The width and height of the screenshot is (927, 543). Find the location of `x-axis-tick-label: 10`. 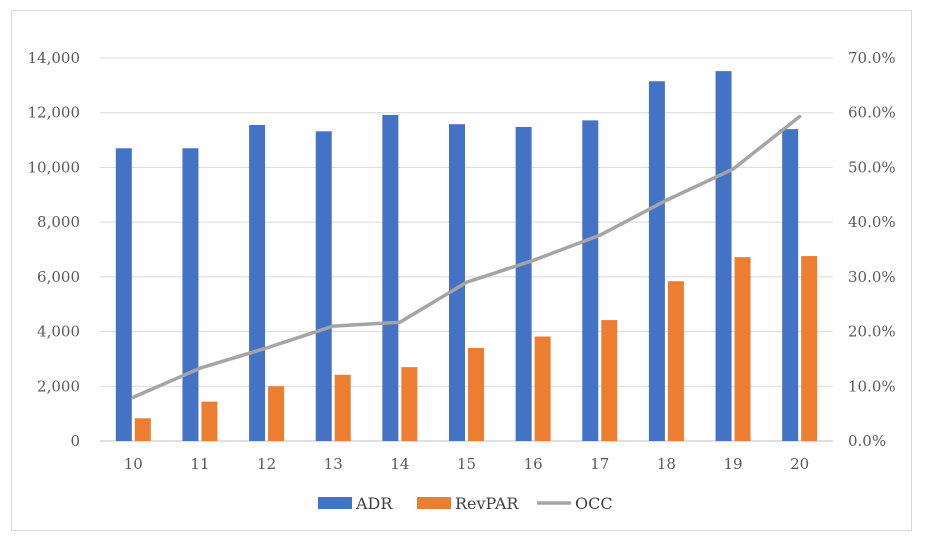

x-axis-tick-label: 10 is located at coordinates (133, 464).